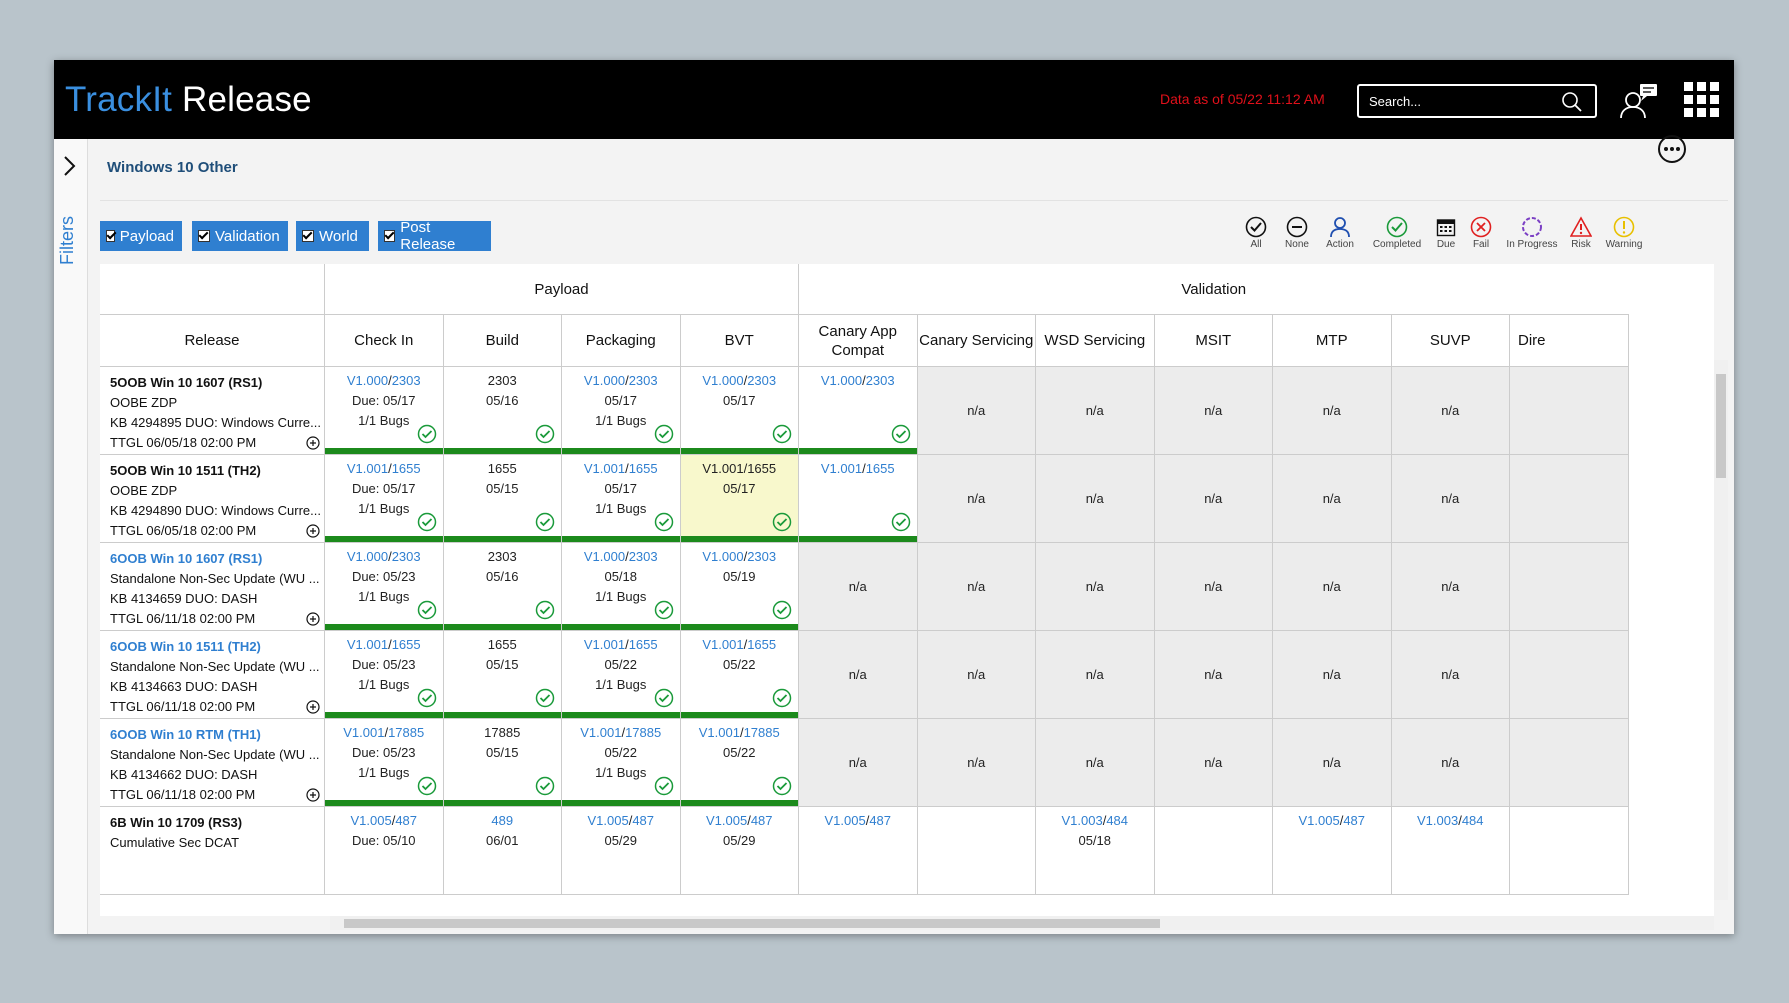 This screenshot has height=1003, width=1789. I want to click on filter-validation: Validation, so click(240, 236).